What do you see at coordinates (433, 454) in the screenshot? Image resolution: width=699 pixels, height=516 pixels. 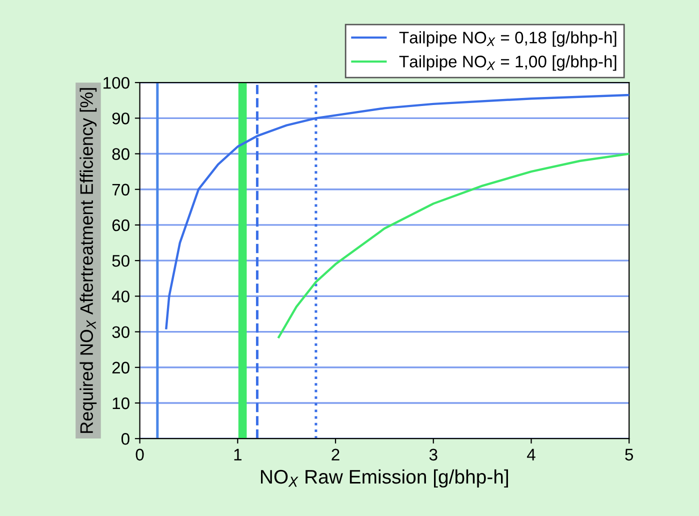 I see `x-tick-label: 3` at bounding box center [433, 454].